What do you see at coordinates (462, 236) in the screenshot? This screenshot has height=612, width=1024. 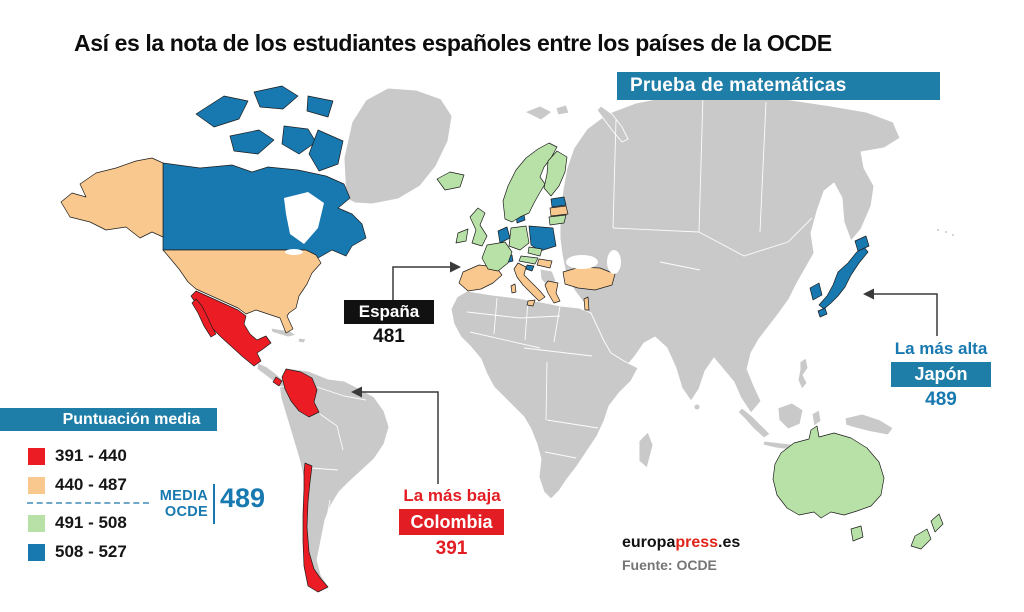 I see `country-ireland` at bounding box center [462, 236].